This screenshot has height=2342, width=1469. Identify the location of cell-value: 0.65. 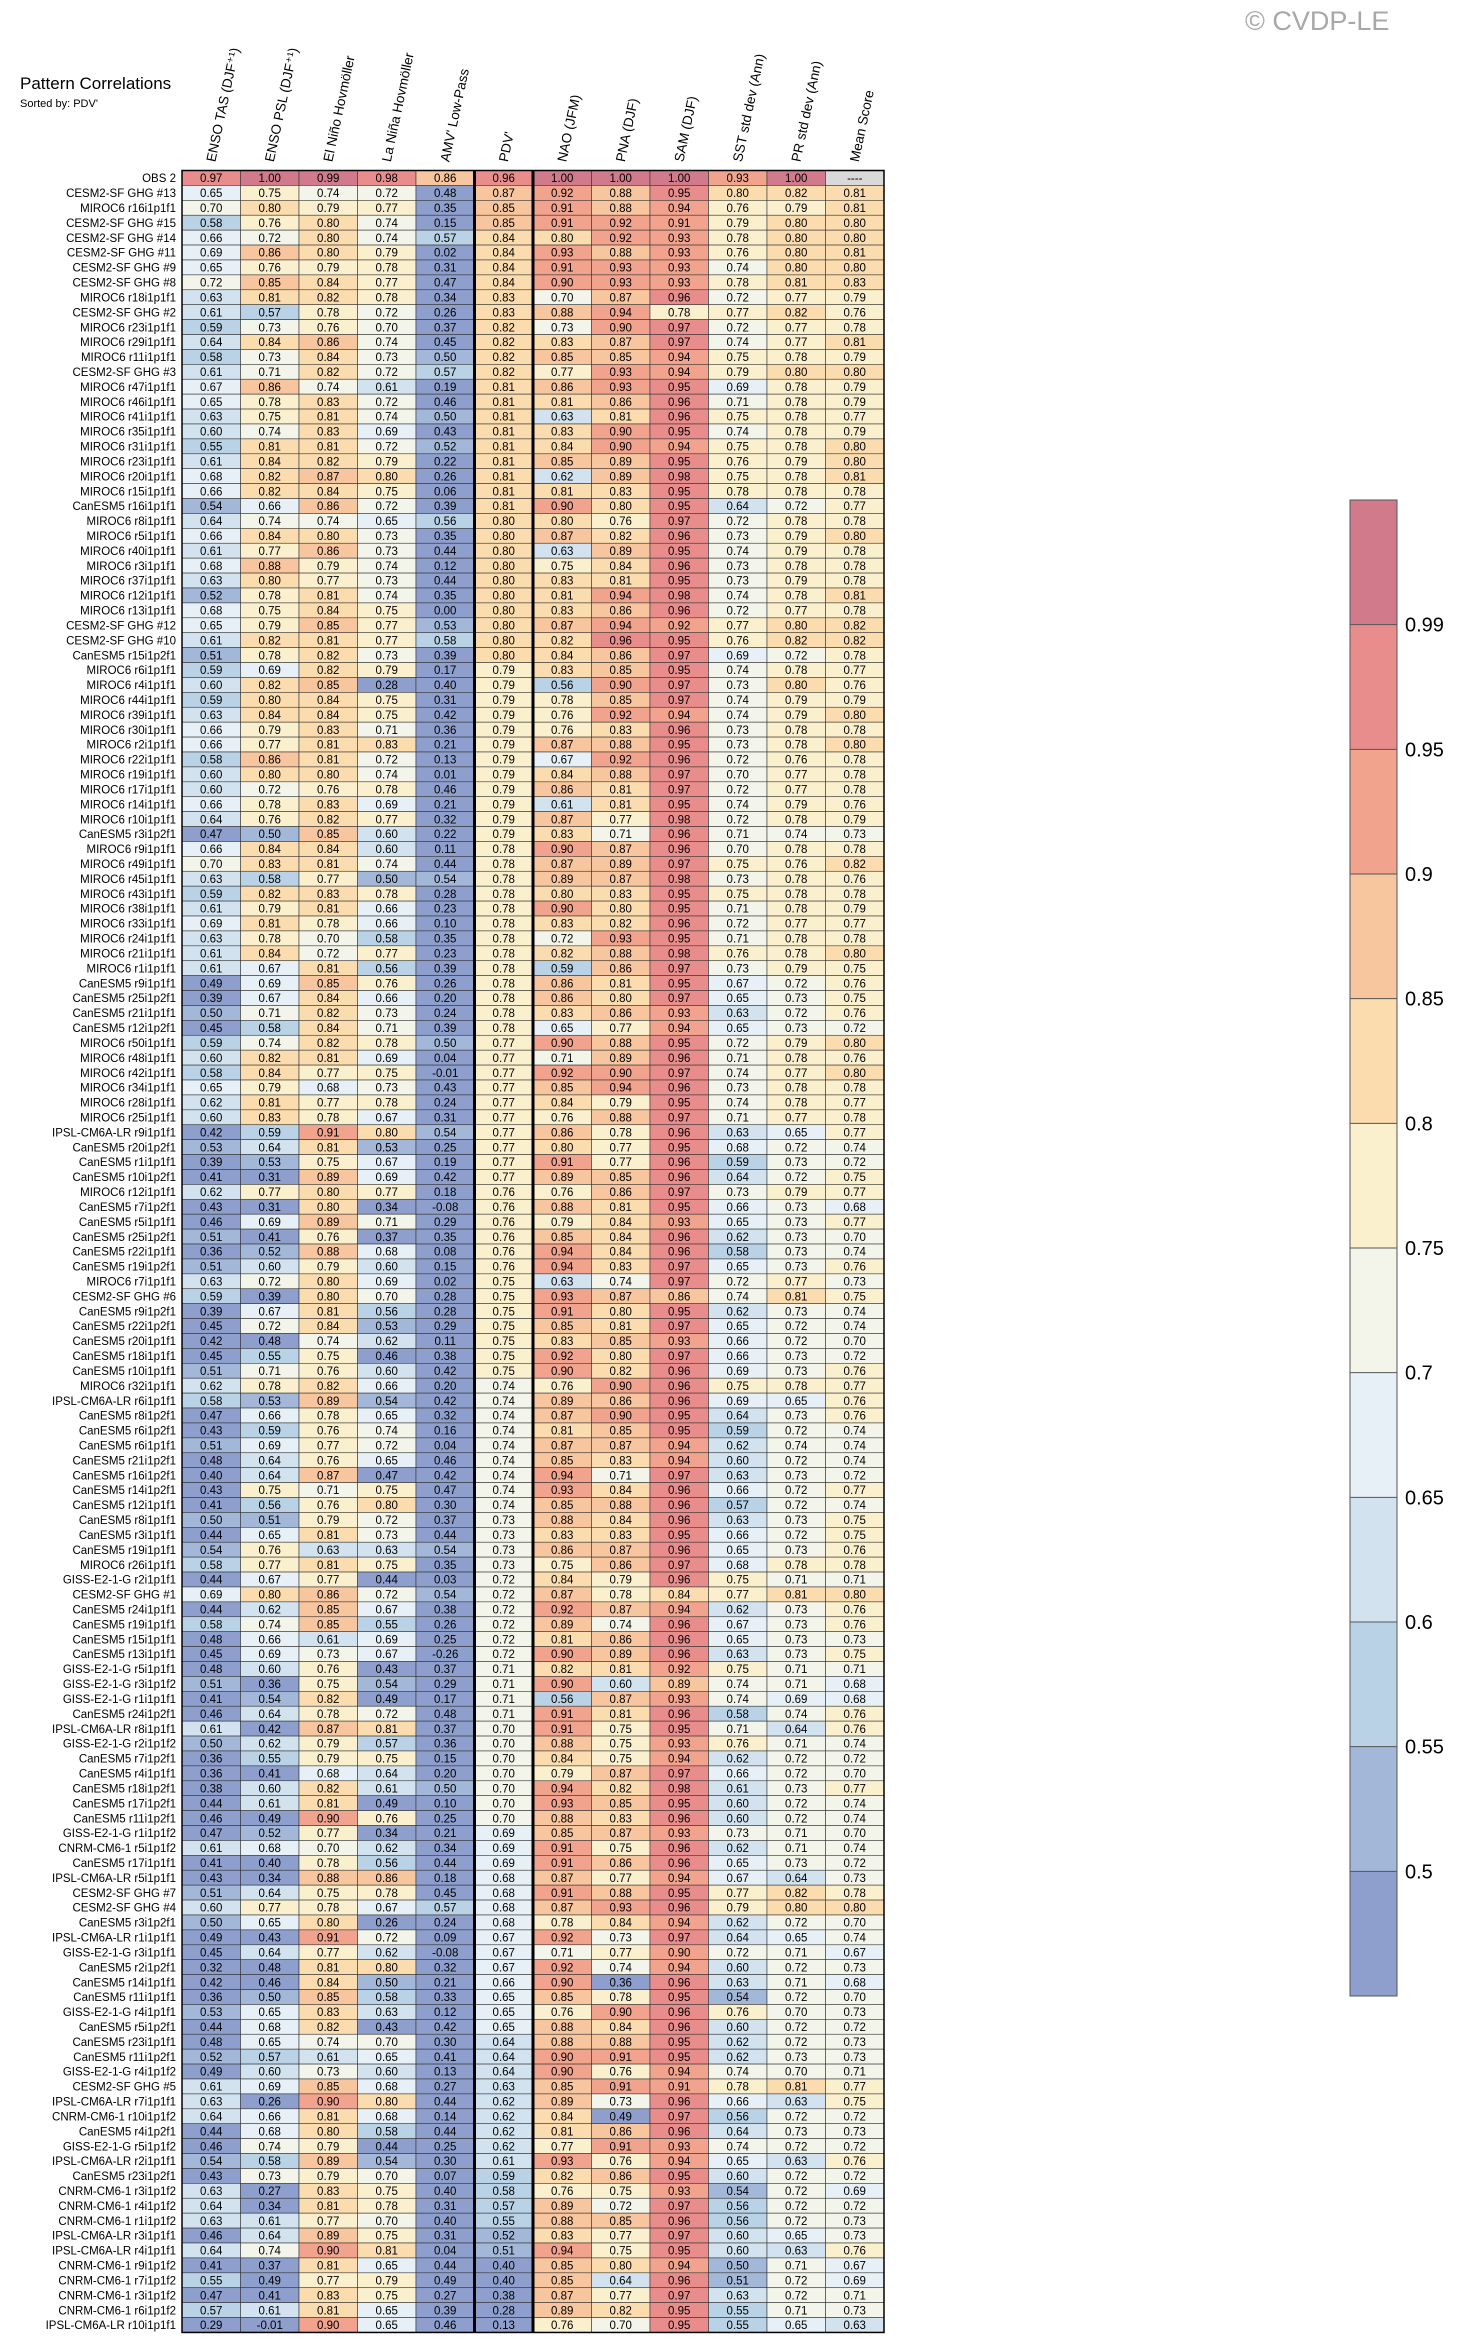
(738, 2162).